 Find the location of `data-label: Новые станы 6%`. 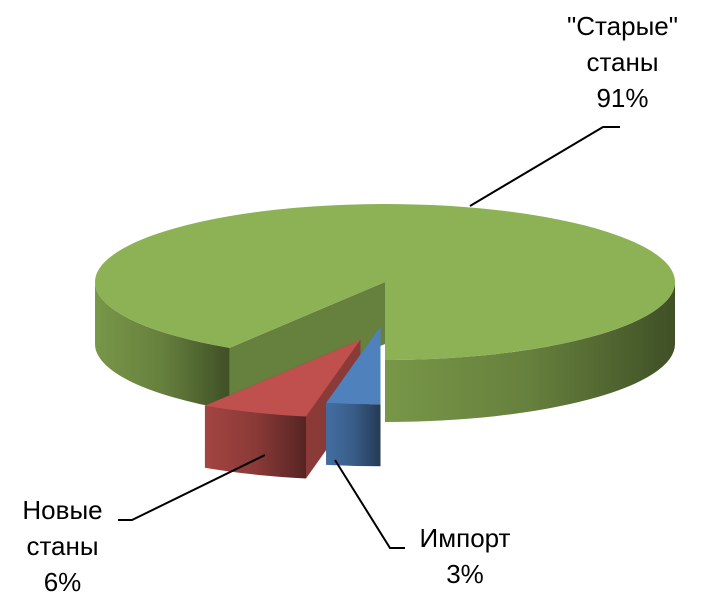

data-label: Новые станы 6% is located at coordinates (62, 546).